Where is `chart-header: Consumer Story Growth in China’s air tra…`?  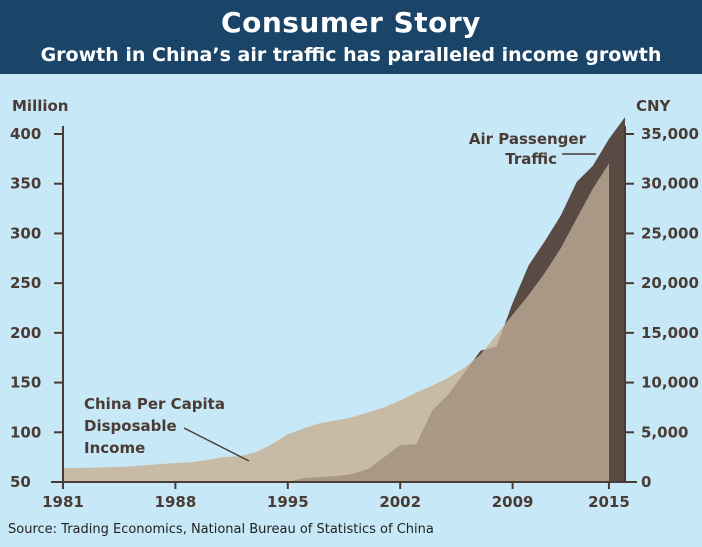 chart-header: Consumer Story Growth in China’s air tra… is located at coordinates (351, 37).